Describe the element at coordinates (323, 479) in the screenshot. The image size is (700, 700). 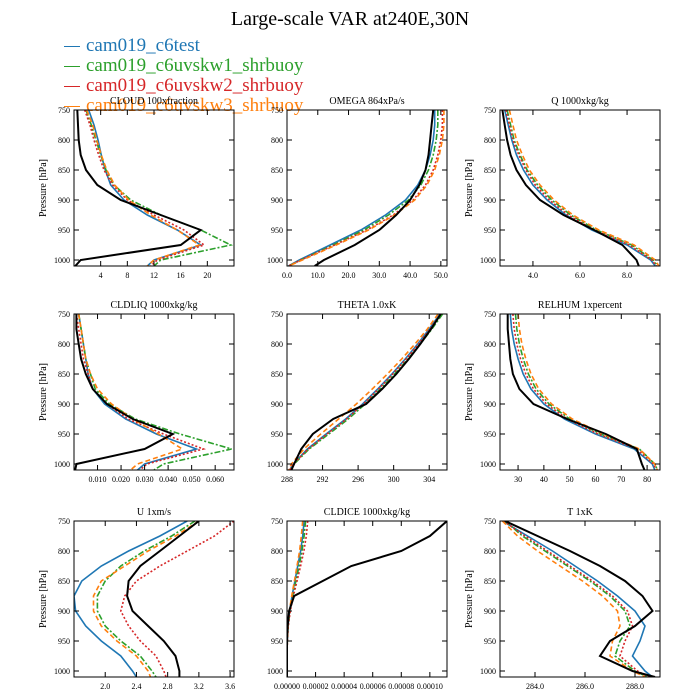
I see `x-tick-label: 292` at that location.